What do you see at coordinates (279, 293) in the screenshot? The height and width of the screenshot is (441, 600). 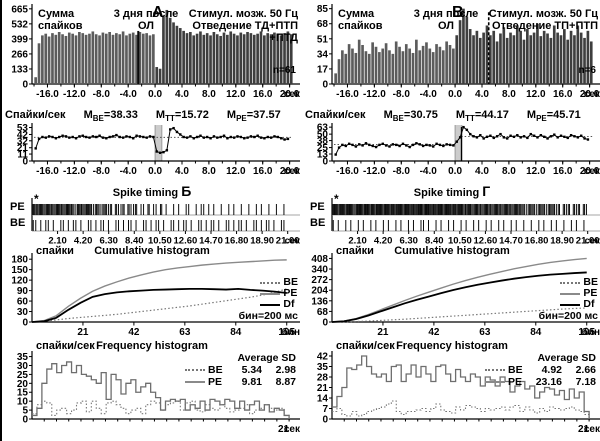 I see `cumulative-legend: BE PE Df` at bounding box center [279, 293].